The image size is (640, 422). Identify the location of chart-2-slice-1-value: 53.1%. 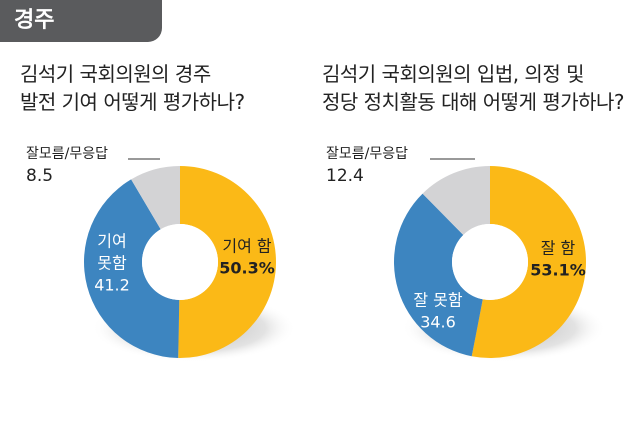
(558, 270).